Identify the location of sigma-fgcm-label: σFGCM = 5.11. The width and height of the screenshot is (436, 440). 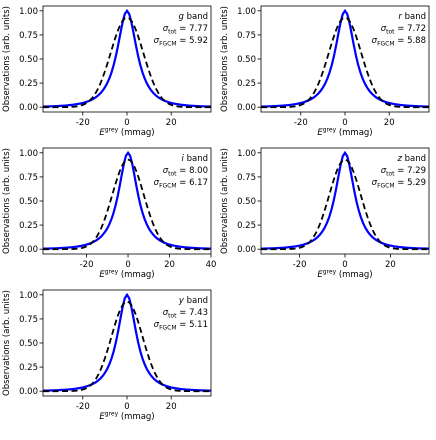
(181, 326).